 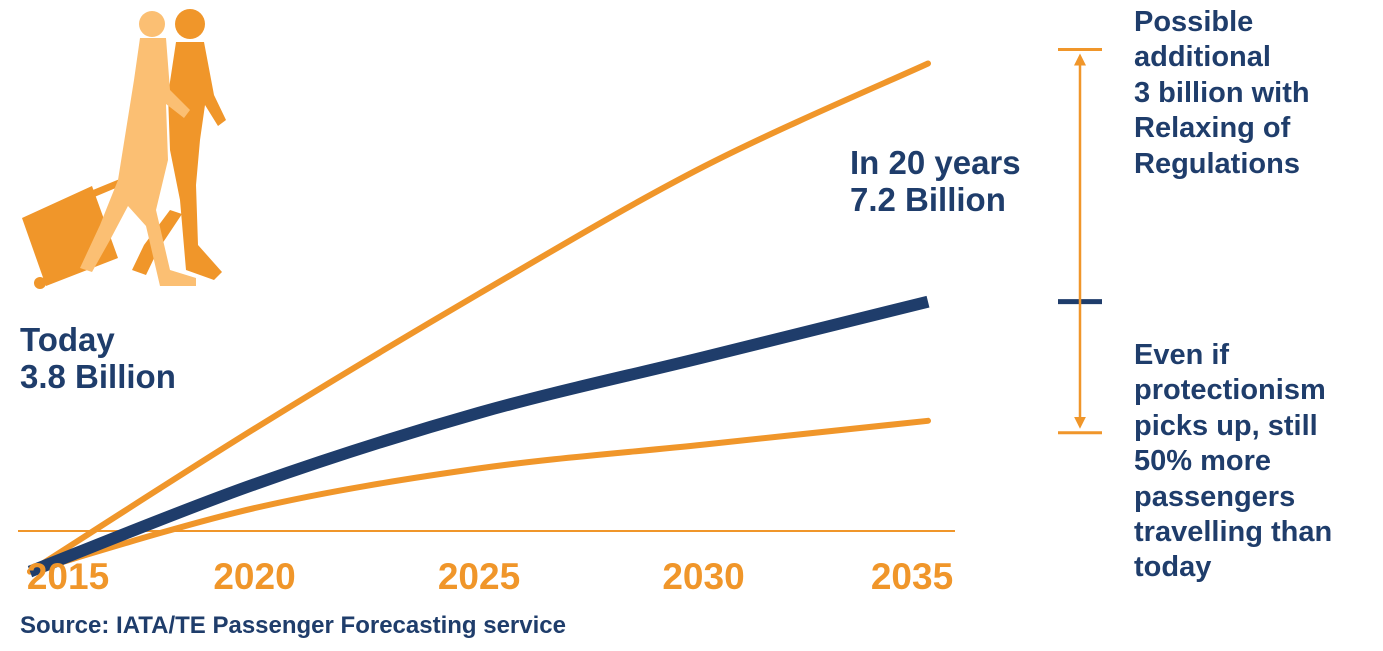 What do you see at coordinates (1215, 496) in the screenshot?
I see `annotation-downside-line: passengers` at bounding box center [1215, 496].